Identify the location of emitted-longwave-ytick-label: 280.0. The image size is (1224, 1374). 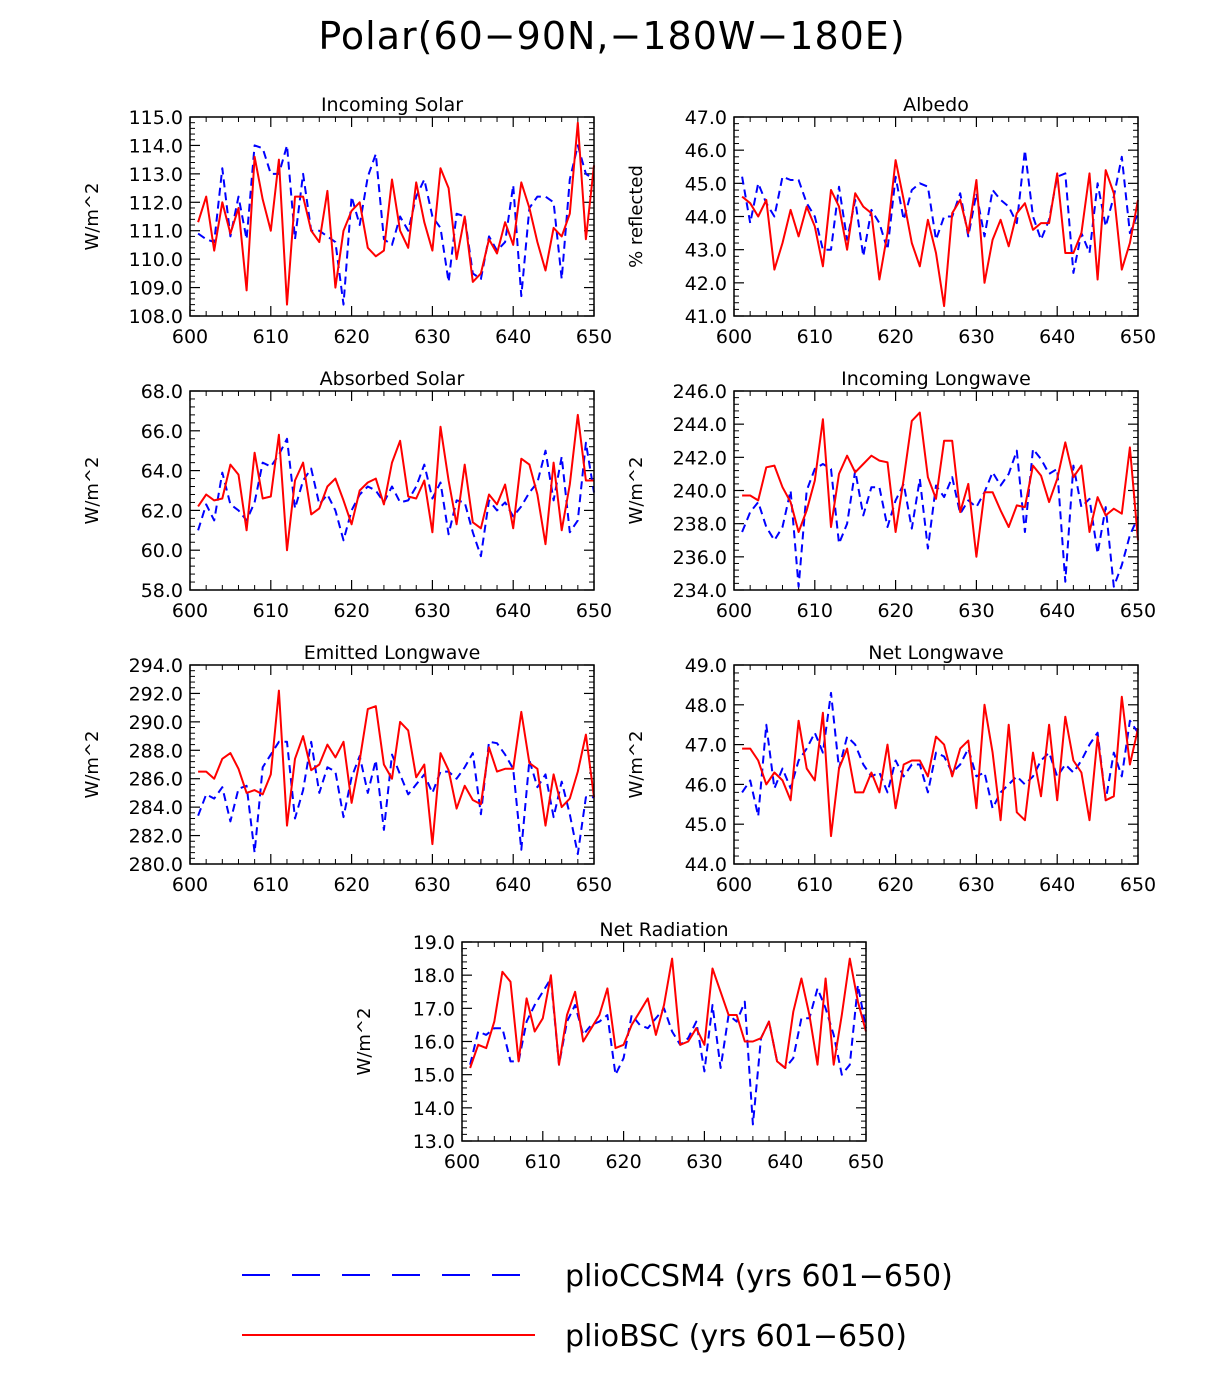
(156, 865).